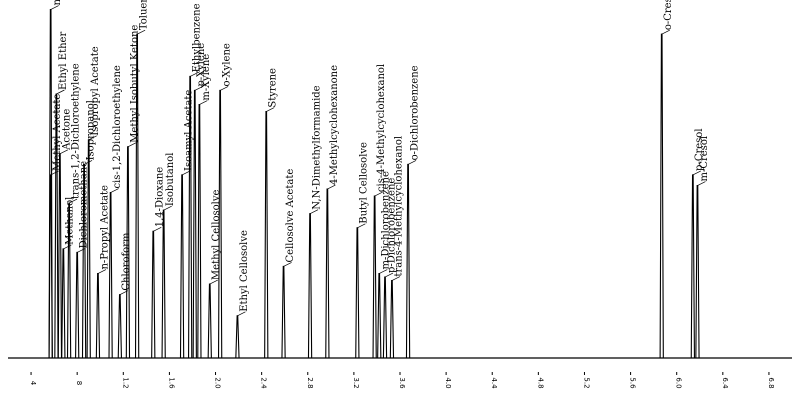  I want to click on peak-label-n-hexane: n-Hexane, so click(57, 3).